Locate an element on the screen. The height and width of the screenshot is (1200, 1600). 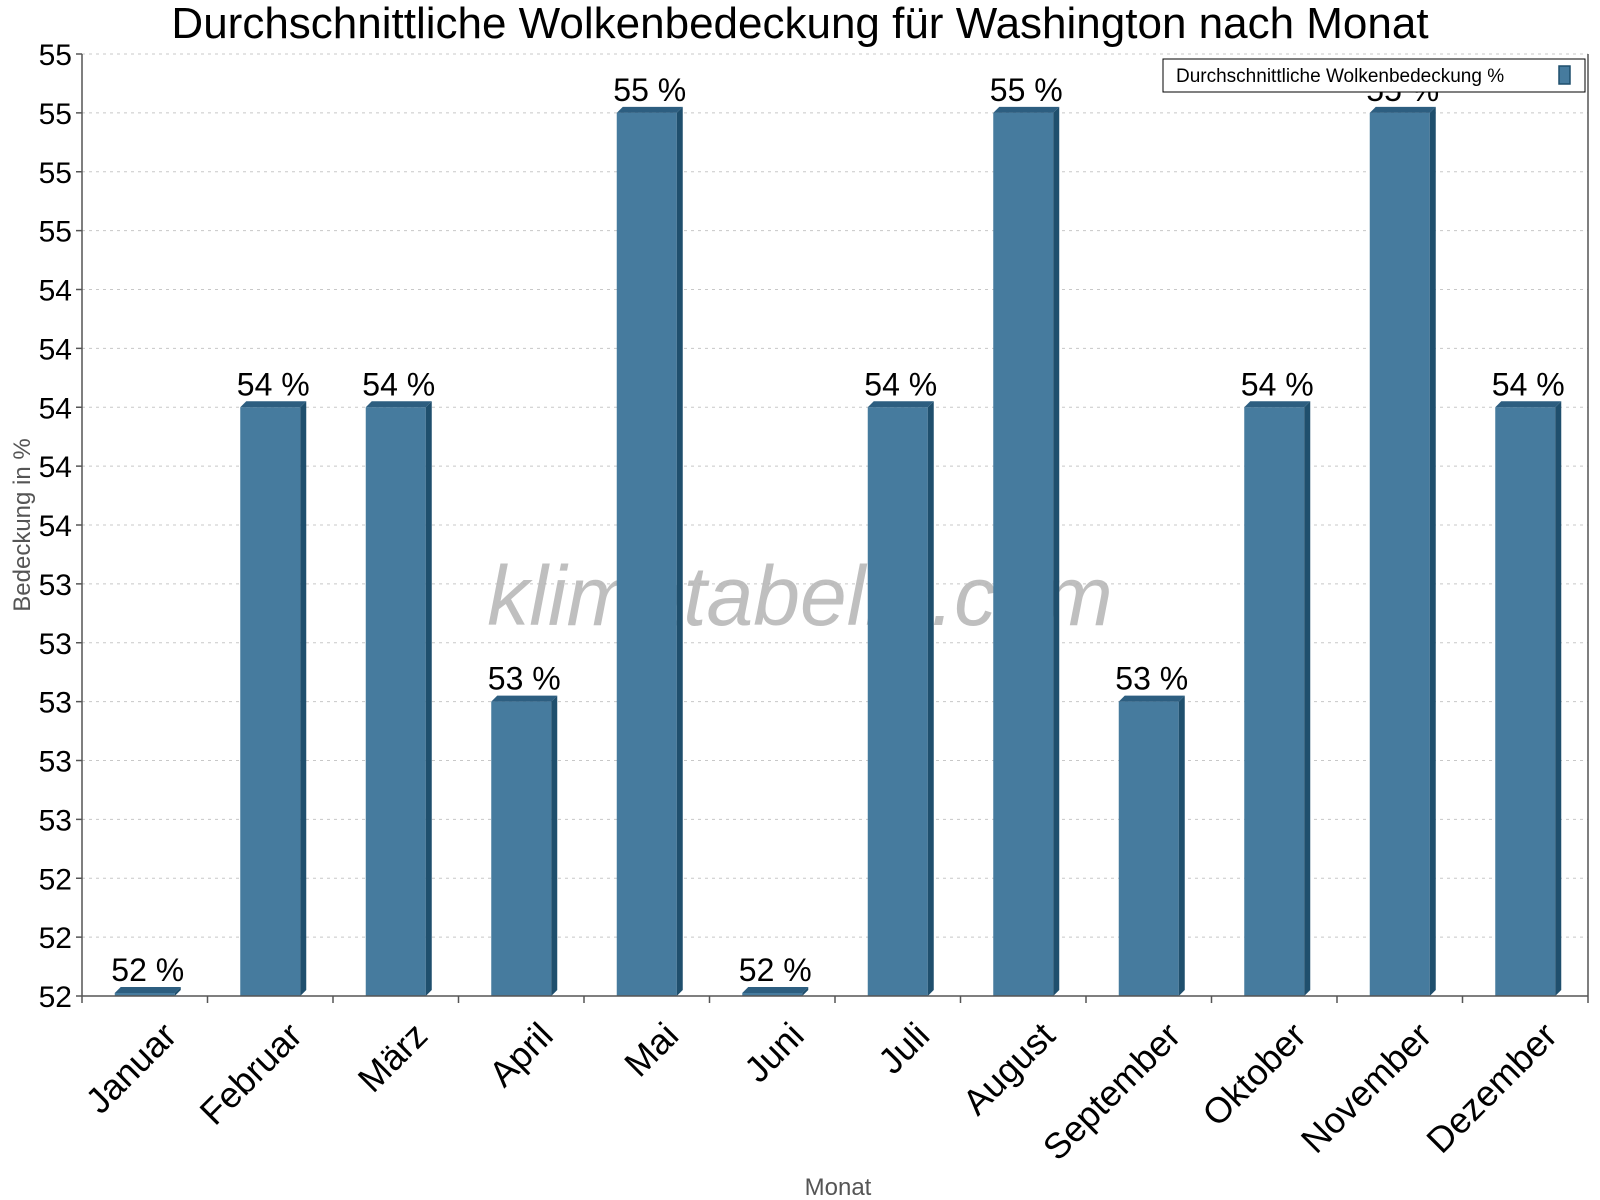
bar-september is located at coordinates (1151, 845).